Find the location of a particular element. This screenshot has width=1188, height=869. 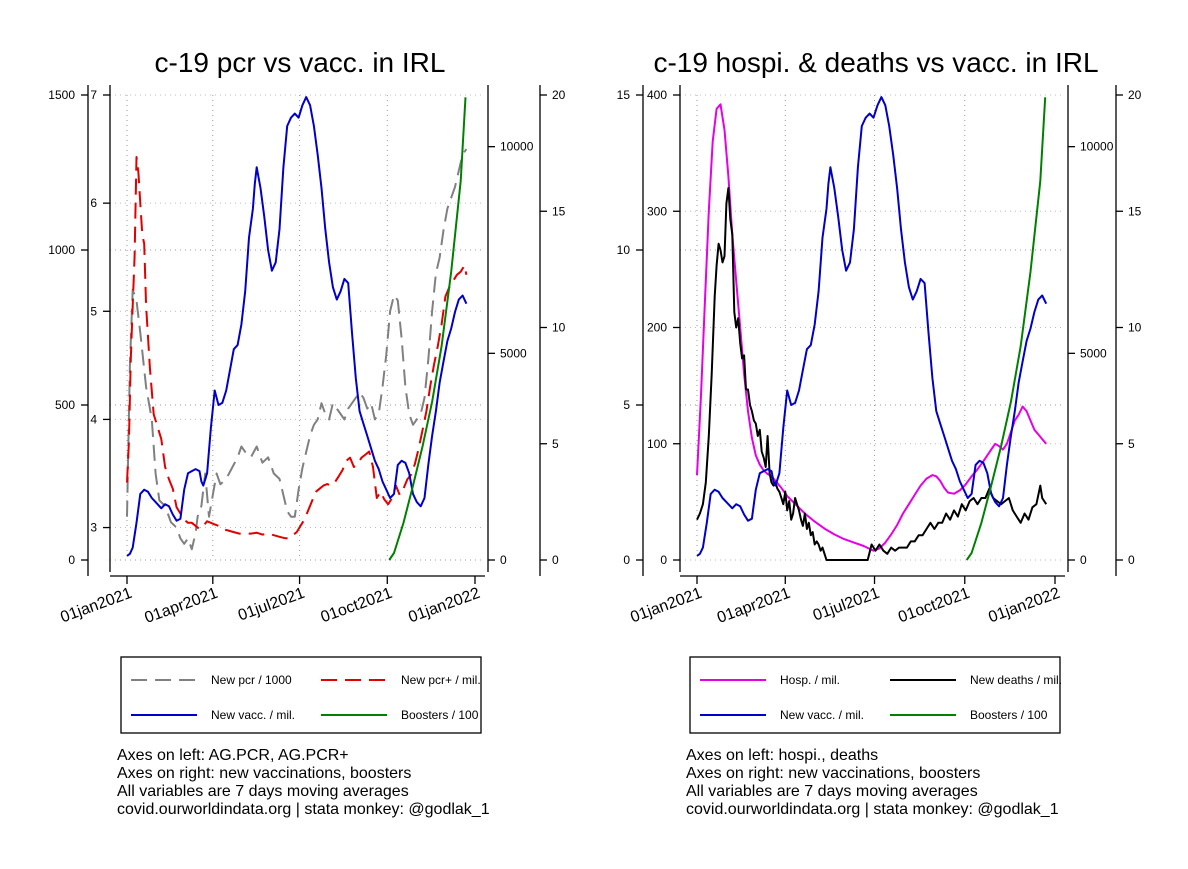

y-tick-label: 1000 is located at coordinates (61, 250).